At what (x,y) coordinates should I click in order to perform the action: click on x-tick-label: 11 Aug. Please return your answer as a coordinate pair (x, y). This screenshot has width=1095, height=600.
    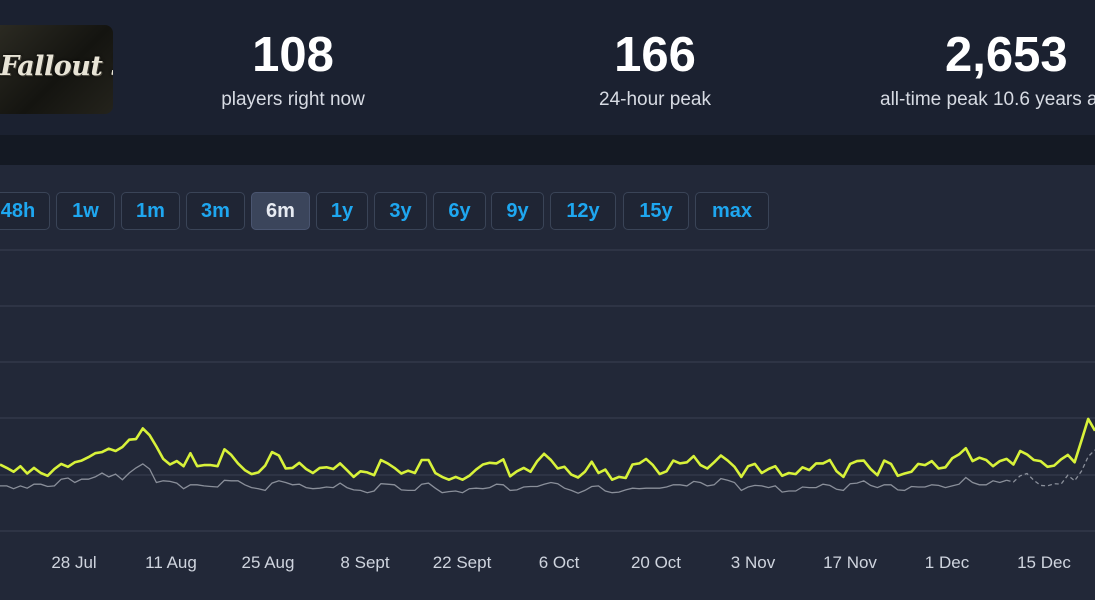
    Looking at the image, I should click on (171, 562).